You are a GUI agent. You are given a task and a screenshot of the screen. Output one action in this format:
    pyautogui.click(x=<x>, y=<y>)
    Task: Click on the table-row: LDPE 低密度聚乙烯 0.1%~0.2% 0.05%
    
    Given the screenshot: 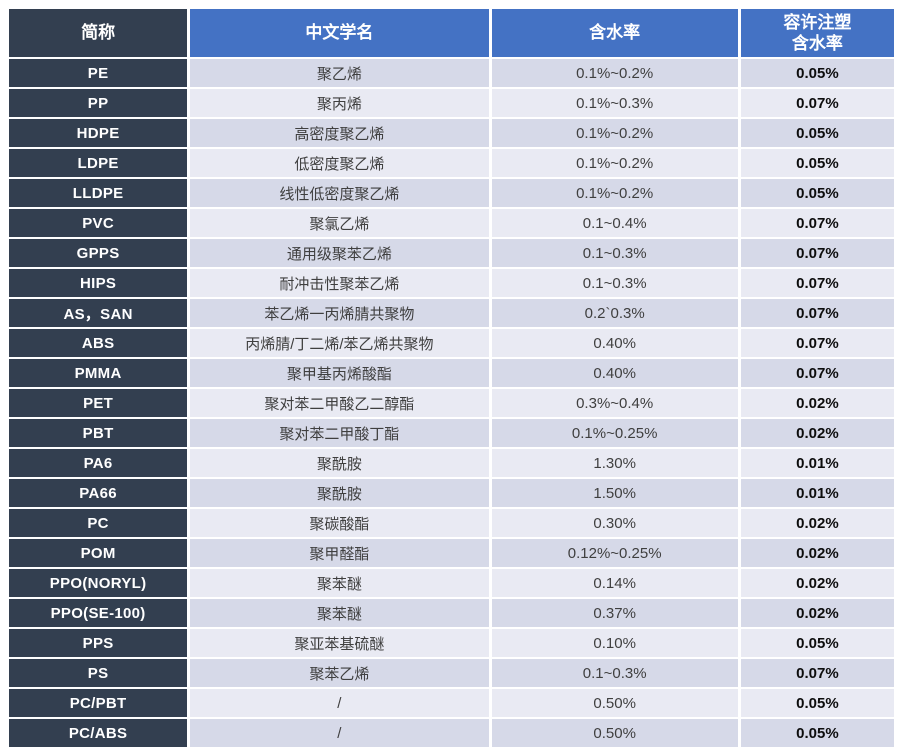 What is the action you would take?
    pyautogui.click(x=451, y=163)
    